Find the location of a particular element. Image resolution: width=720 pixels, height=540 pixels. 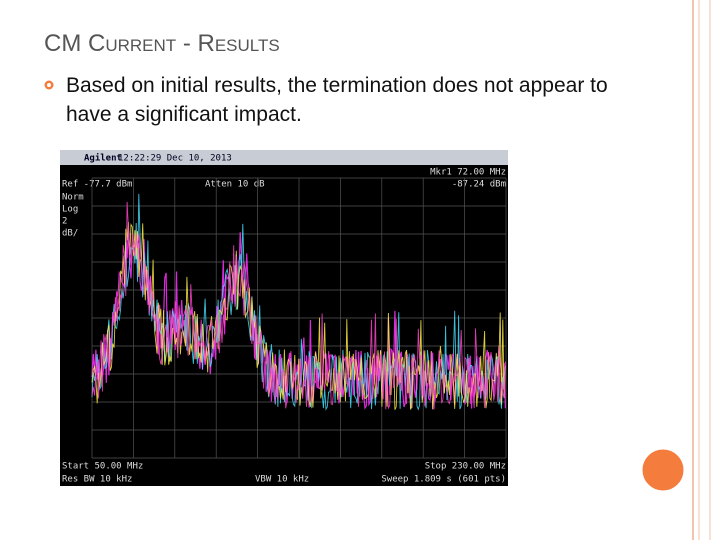

brand: Agilent is located at coordinates (103, 158).